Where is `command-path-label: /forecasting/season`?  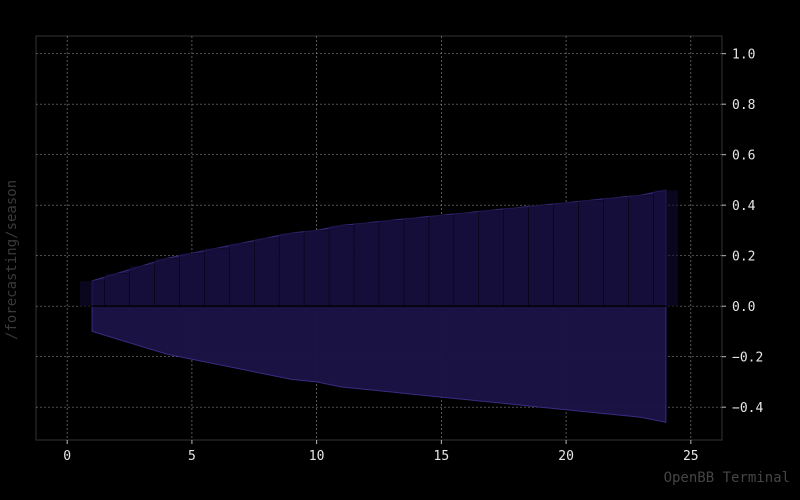
command-path-label: /forecasting/season is located at coordinates (12, 259).